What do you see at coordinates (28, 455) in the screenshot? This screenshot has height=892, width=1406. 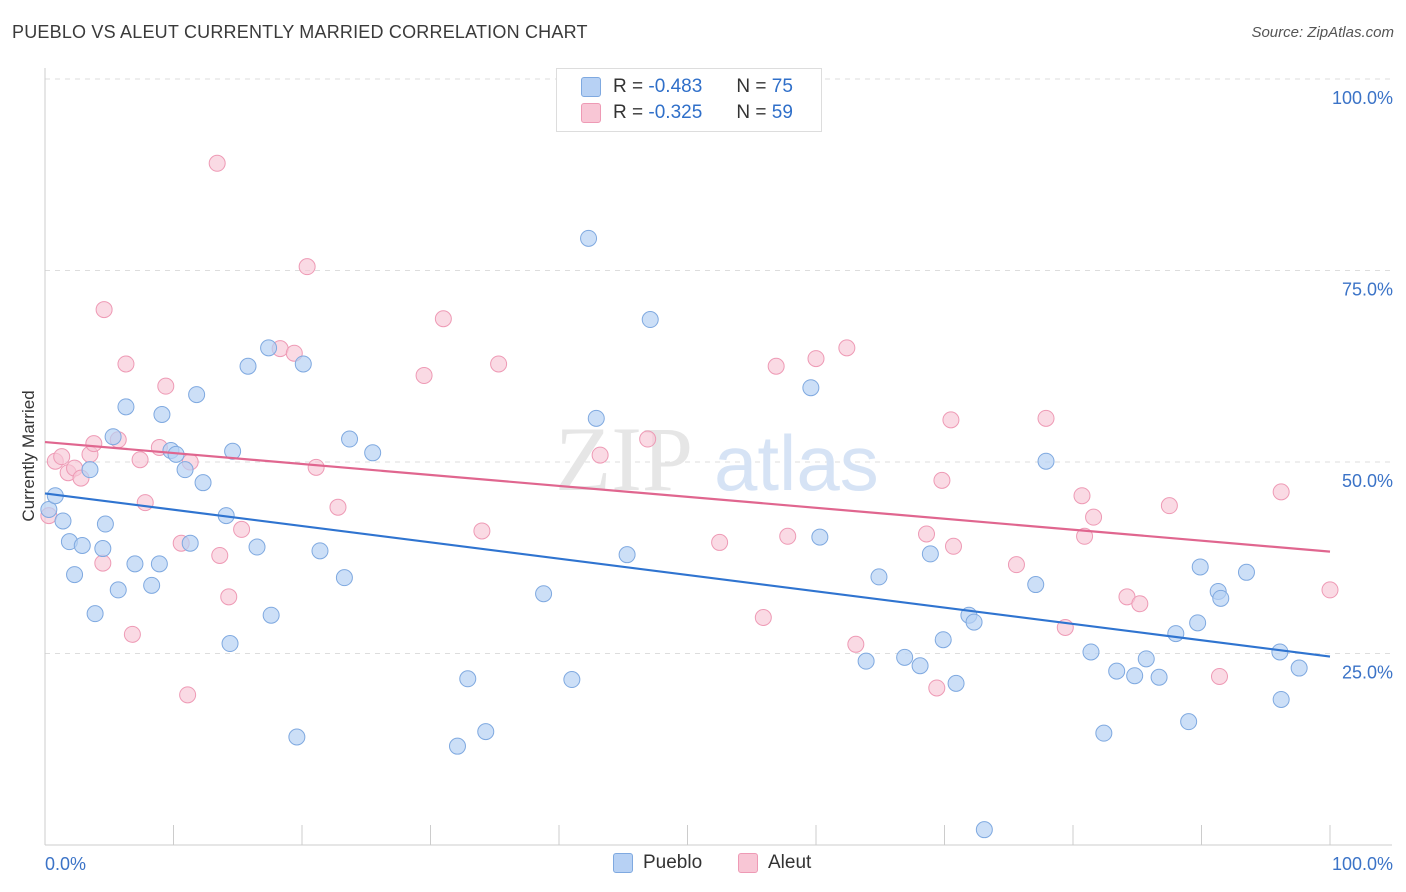 I see `y-axis-label: Currently Married` at bounding box center [28, 455].